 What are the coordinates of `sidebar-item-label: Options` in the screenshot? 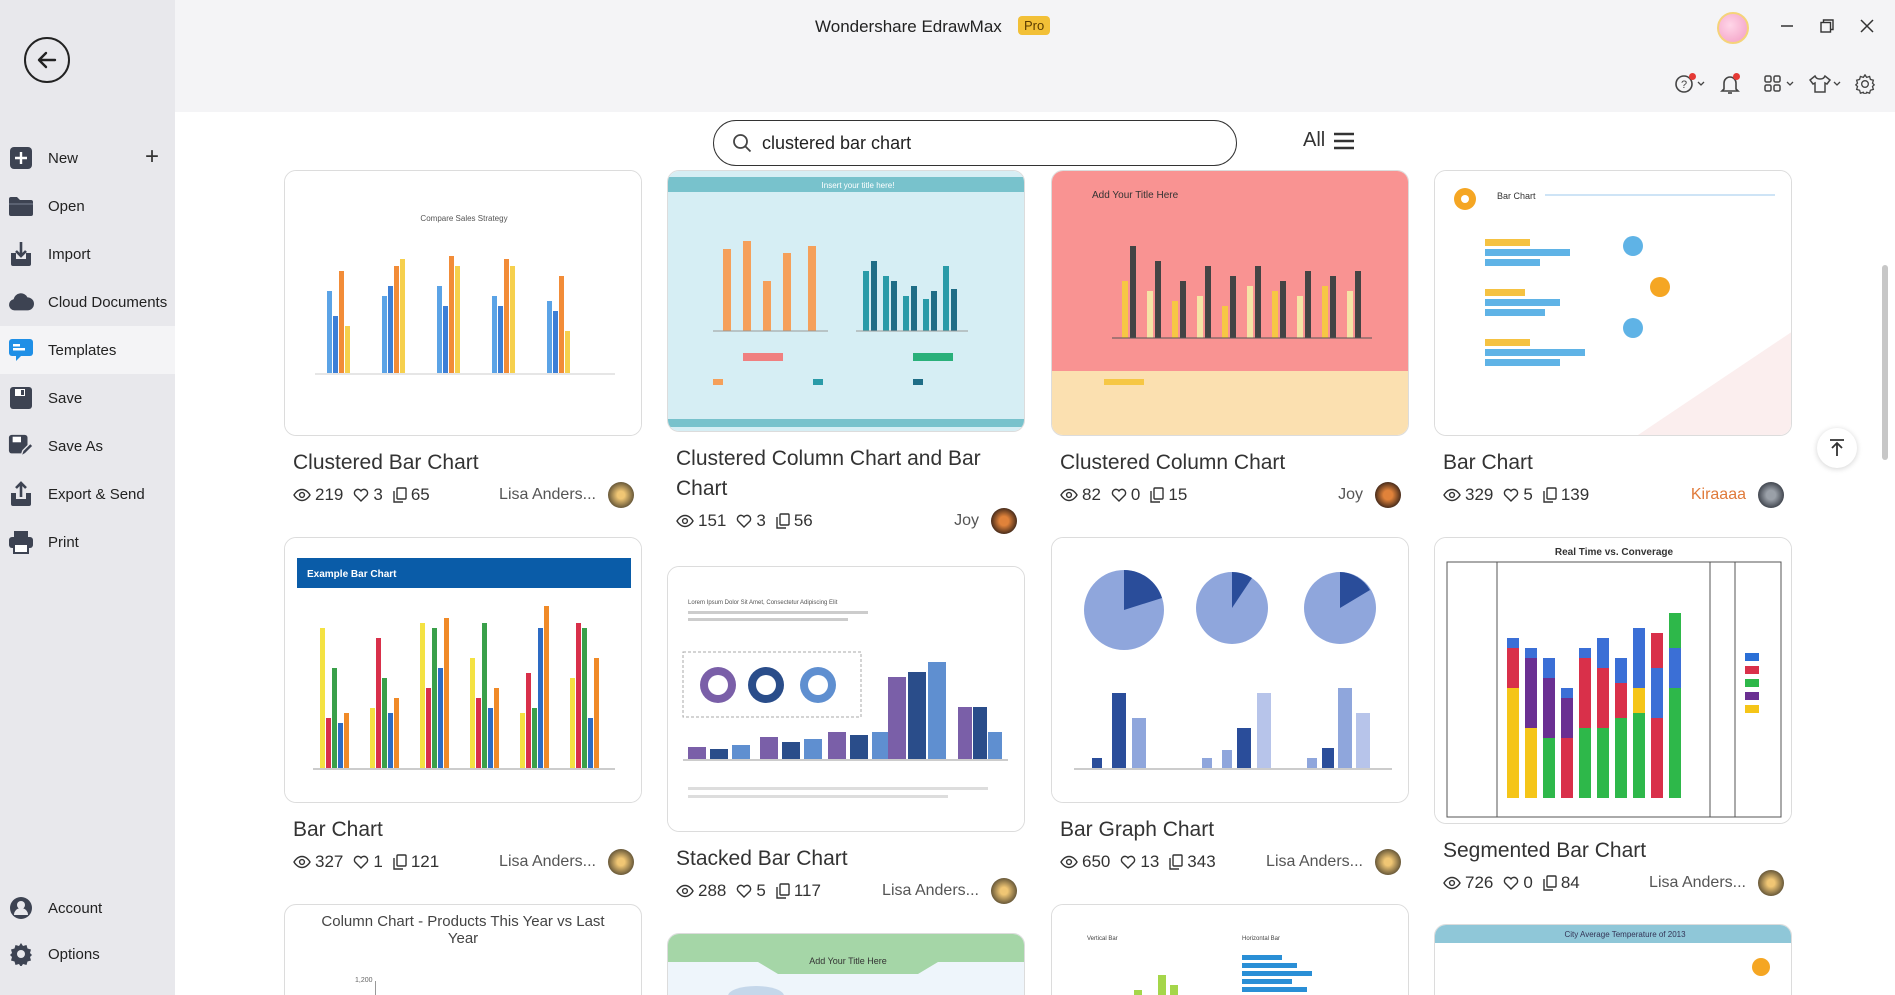 It's located at (74, 954).